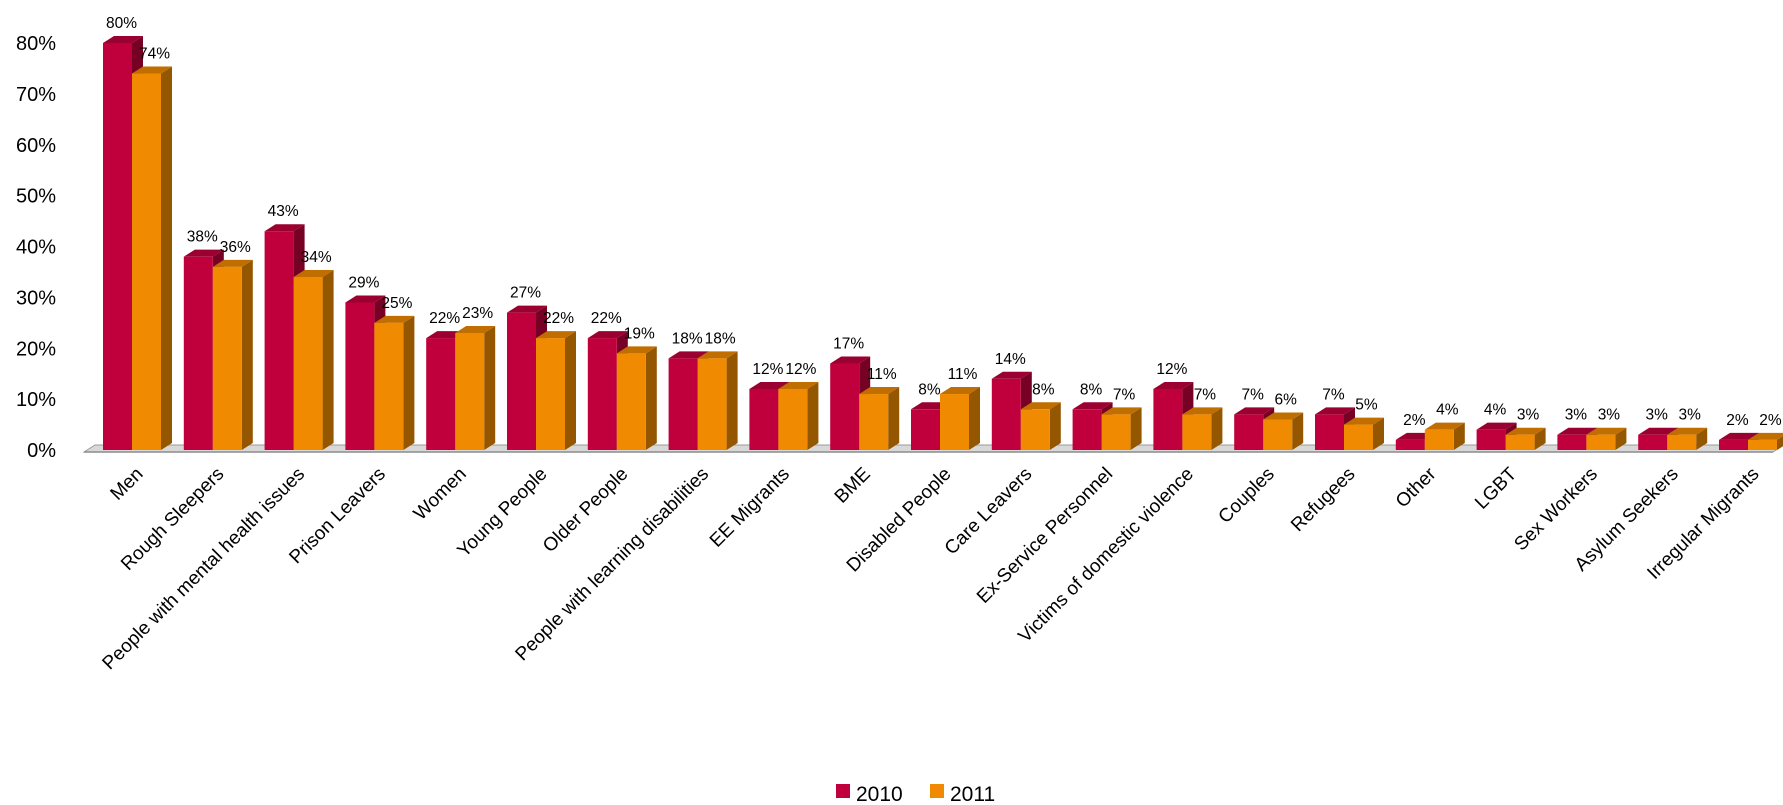 Image resolution: width=1783 pixels, height=805 pixels. Describe the element at coordinates (1091, 389) in the screenshot. I see `data-label-2010-ex-service-personnel: 8%` at that location.